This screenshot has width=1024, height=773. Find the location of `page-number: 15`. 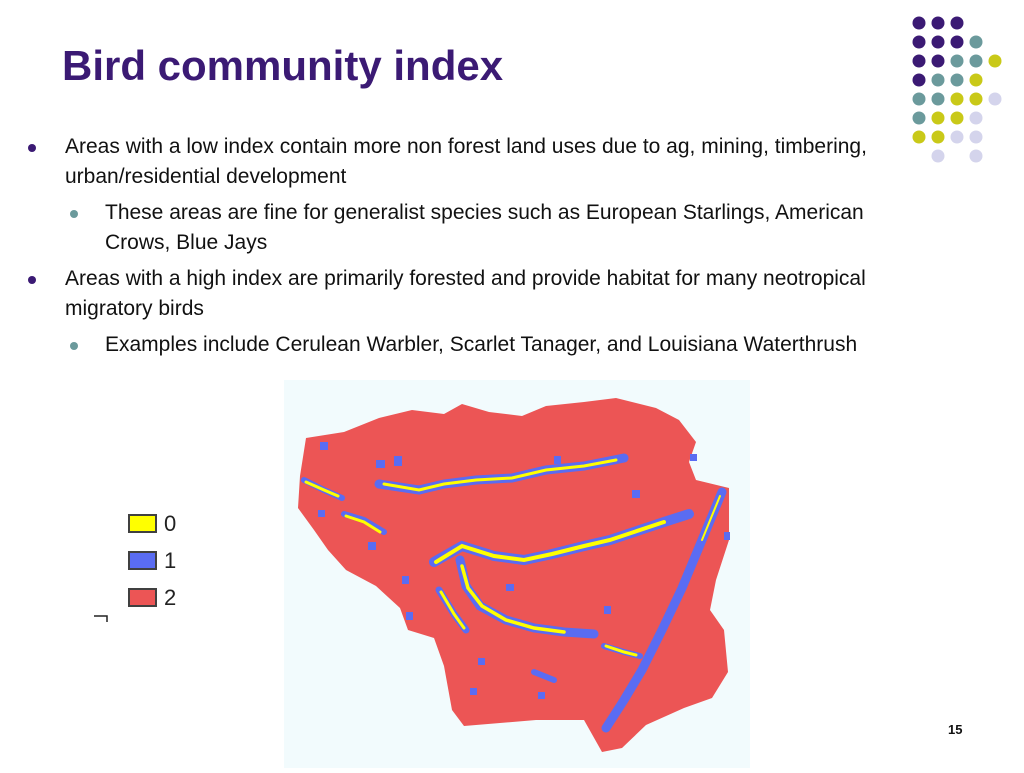

page-number: 15 is located at coordinates (955, 729).